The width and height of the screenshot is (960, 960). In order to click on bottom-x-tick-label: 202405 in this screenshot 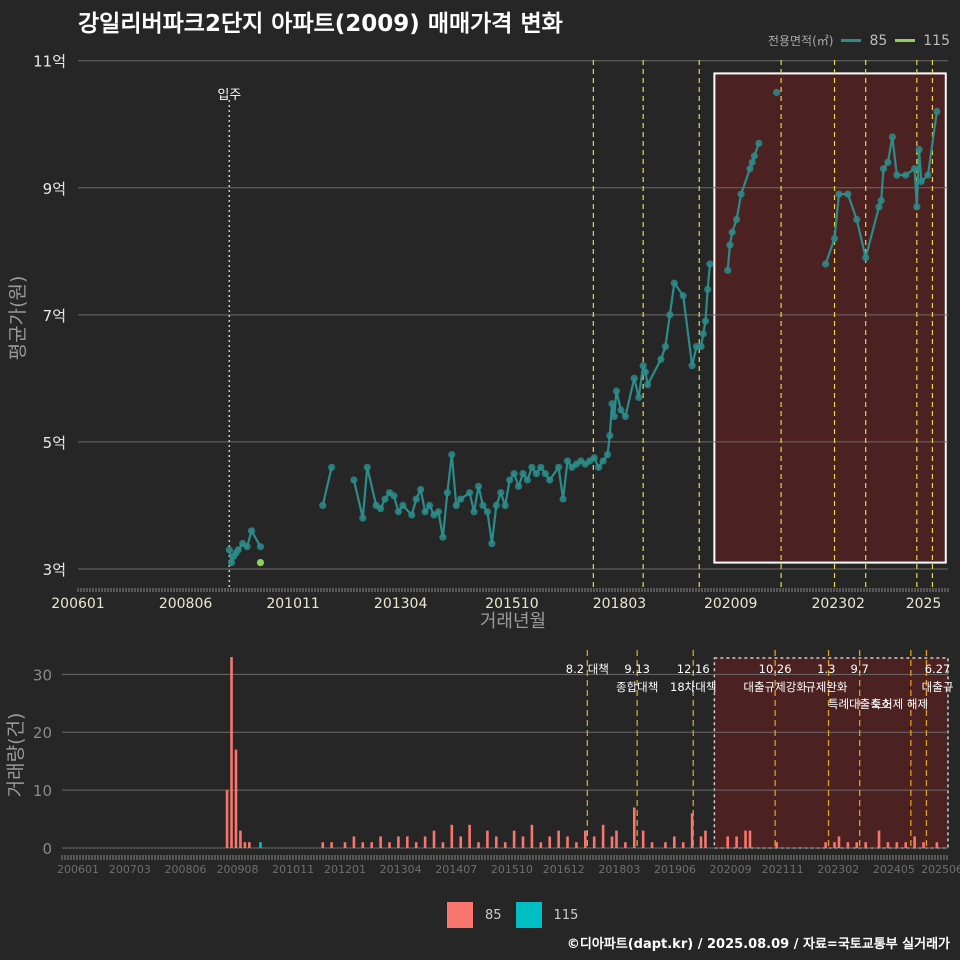, I will do `click(894, 869)`.